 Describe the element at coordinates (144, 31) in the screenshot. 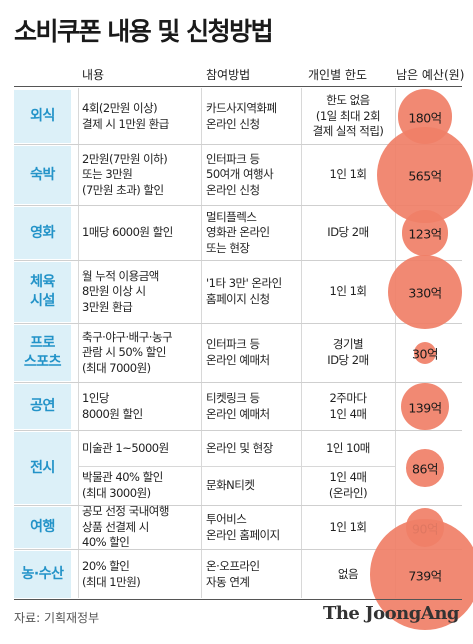

I see `page-title: 소비쿠폰 내용 및 신청방법` at that location.